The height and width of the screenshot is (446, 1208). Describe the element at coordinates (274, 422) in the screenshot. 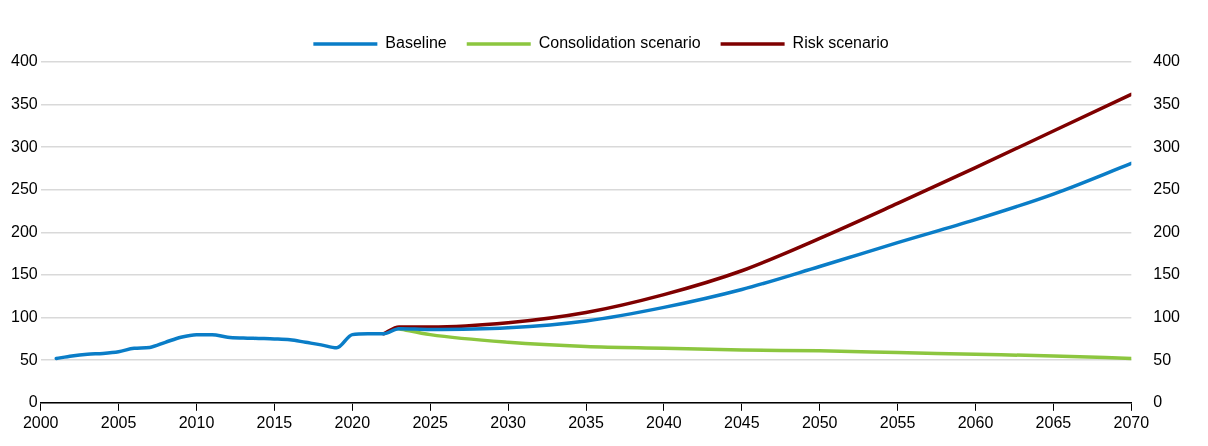

I see `x-tick-label: 2015` at that location.